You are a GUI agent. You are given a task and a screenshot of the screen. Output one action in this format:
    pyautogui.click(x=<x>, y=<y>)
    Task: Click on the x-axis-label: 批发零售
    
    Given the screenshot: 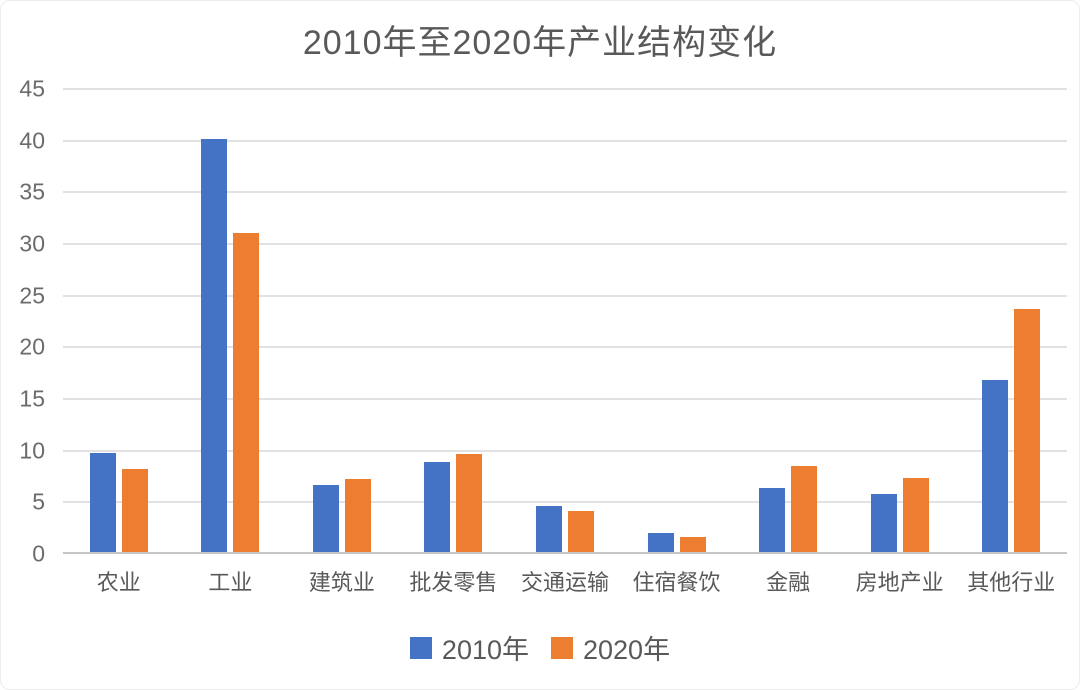 What is the action you would take?
    pyautogui.click(x=453, y=582)
    